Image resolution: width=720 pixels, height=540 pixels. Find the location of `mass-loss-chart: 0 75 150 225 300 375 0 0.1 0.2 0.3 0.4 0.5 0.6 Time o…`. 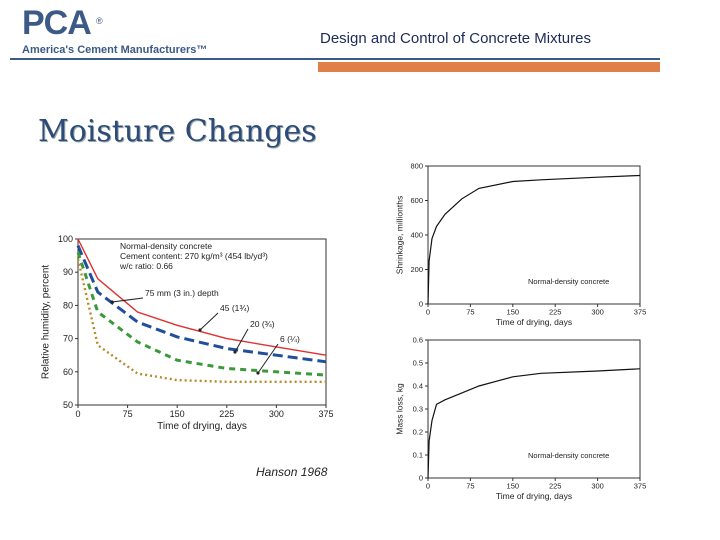

mass-loss-chart: 0 75 150 225 300 375 0 0.1 0.2 0.3 0.4 0.5 0.6 Time o… is located at coordinates (521, 419).